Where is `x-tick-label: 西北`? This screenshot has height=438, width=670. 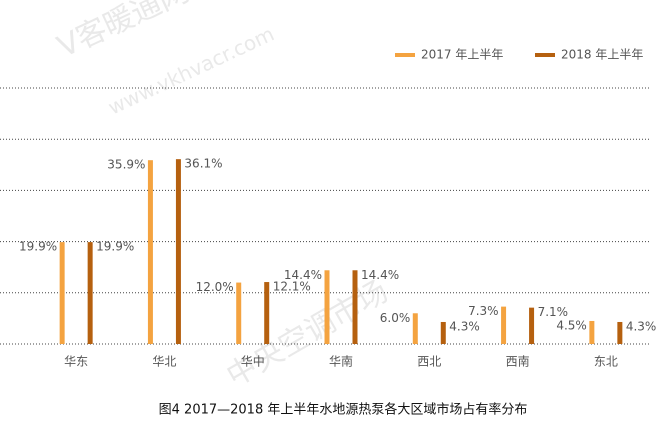
x-tick-label: 西北 is located at coordinates (429, 362).